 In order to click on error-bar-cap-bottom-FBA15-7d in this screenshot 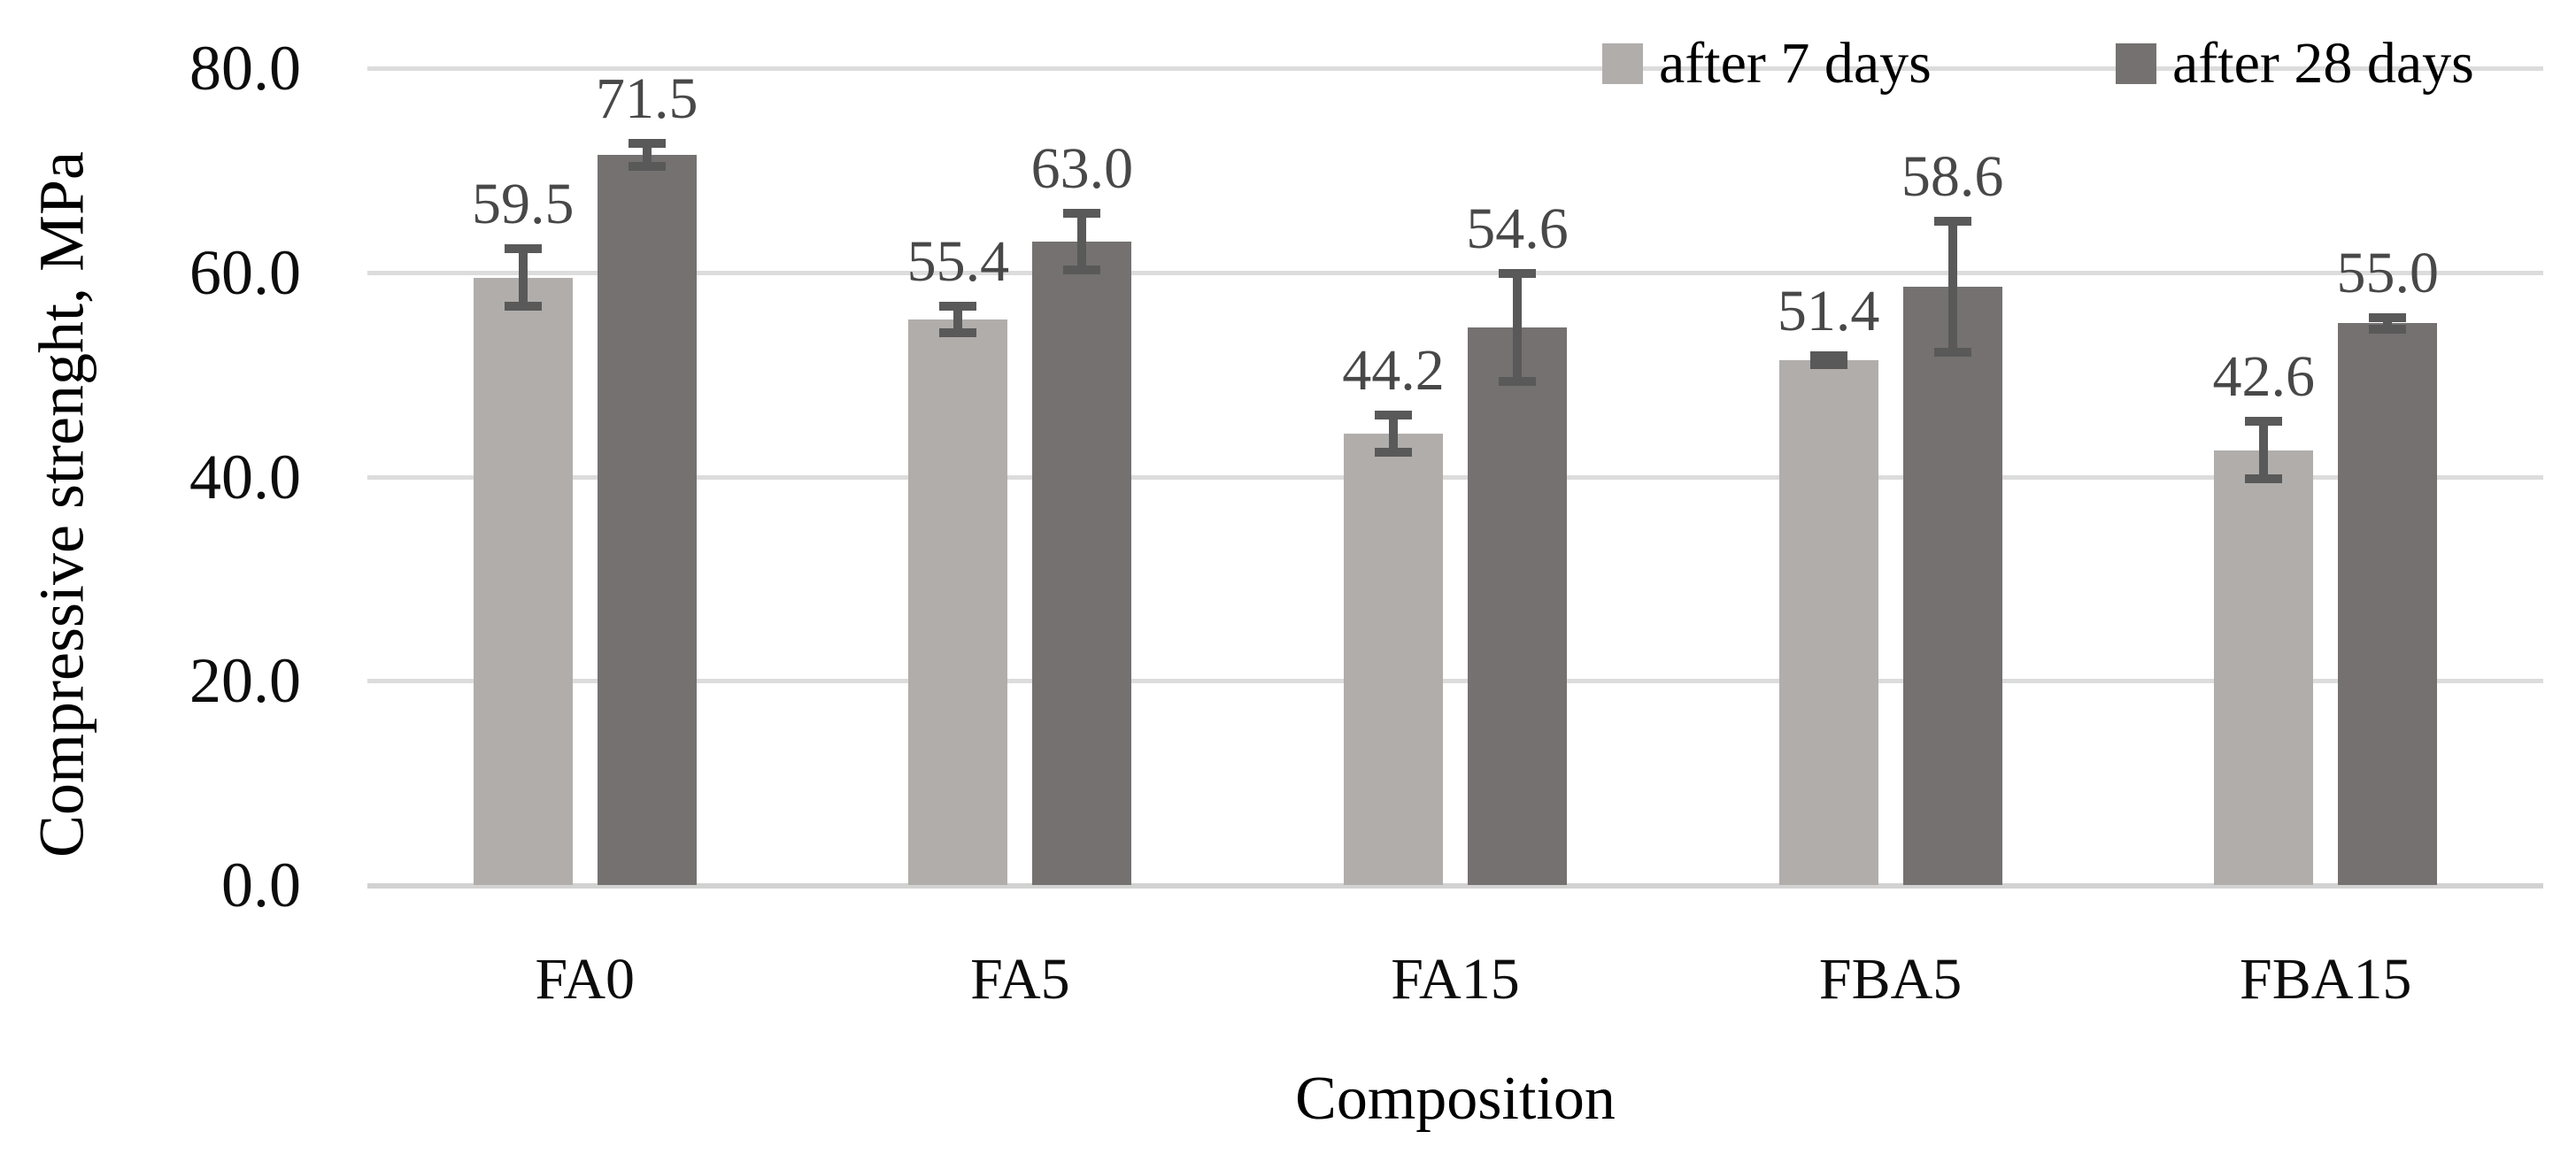, I will do `click(2264, 478)`.